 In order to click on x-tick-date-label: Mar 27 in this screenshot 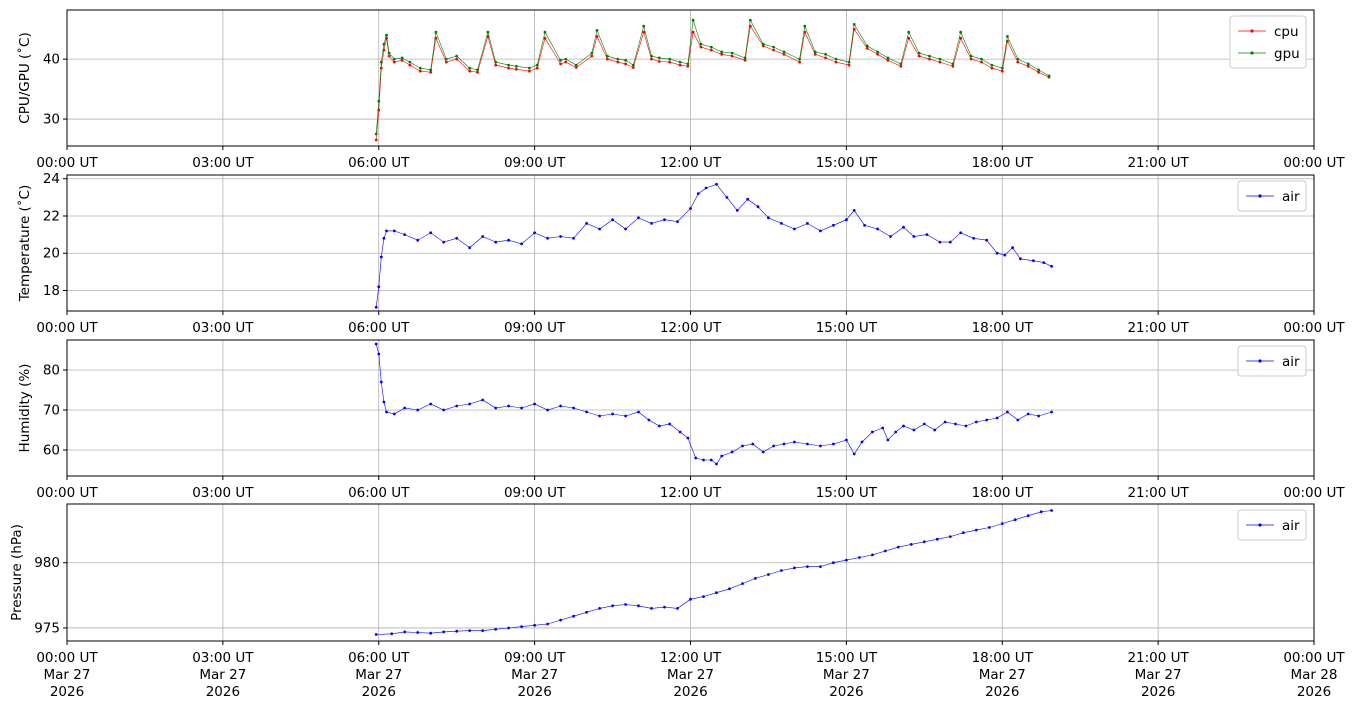, I will do `click(534, 675)`.